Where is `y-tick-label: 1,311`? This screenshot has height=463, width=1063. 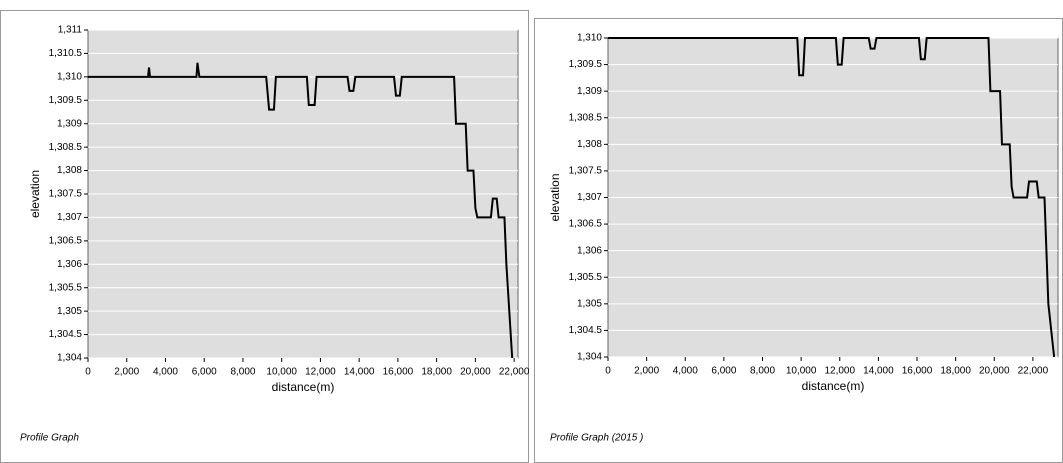
y-tick-label: 1,311 is located at coordinates (70, 30).